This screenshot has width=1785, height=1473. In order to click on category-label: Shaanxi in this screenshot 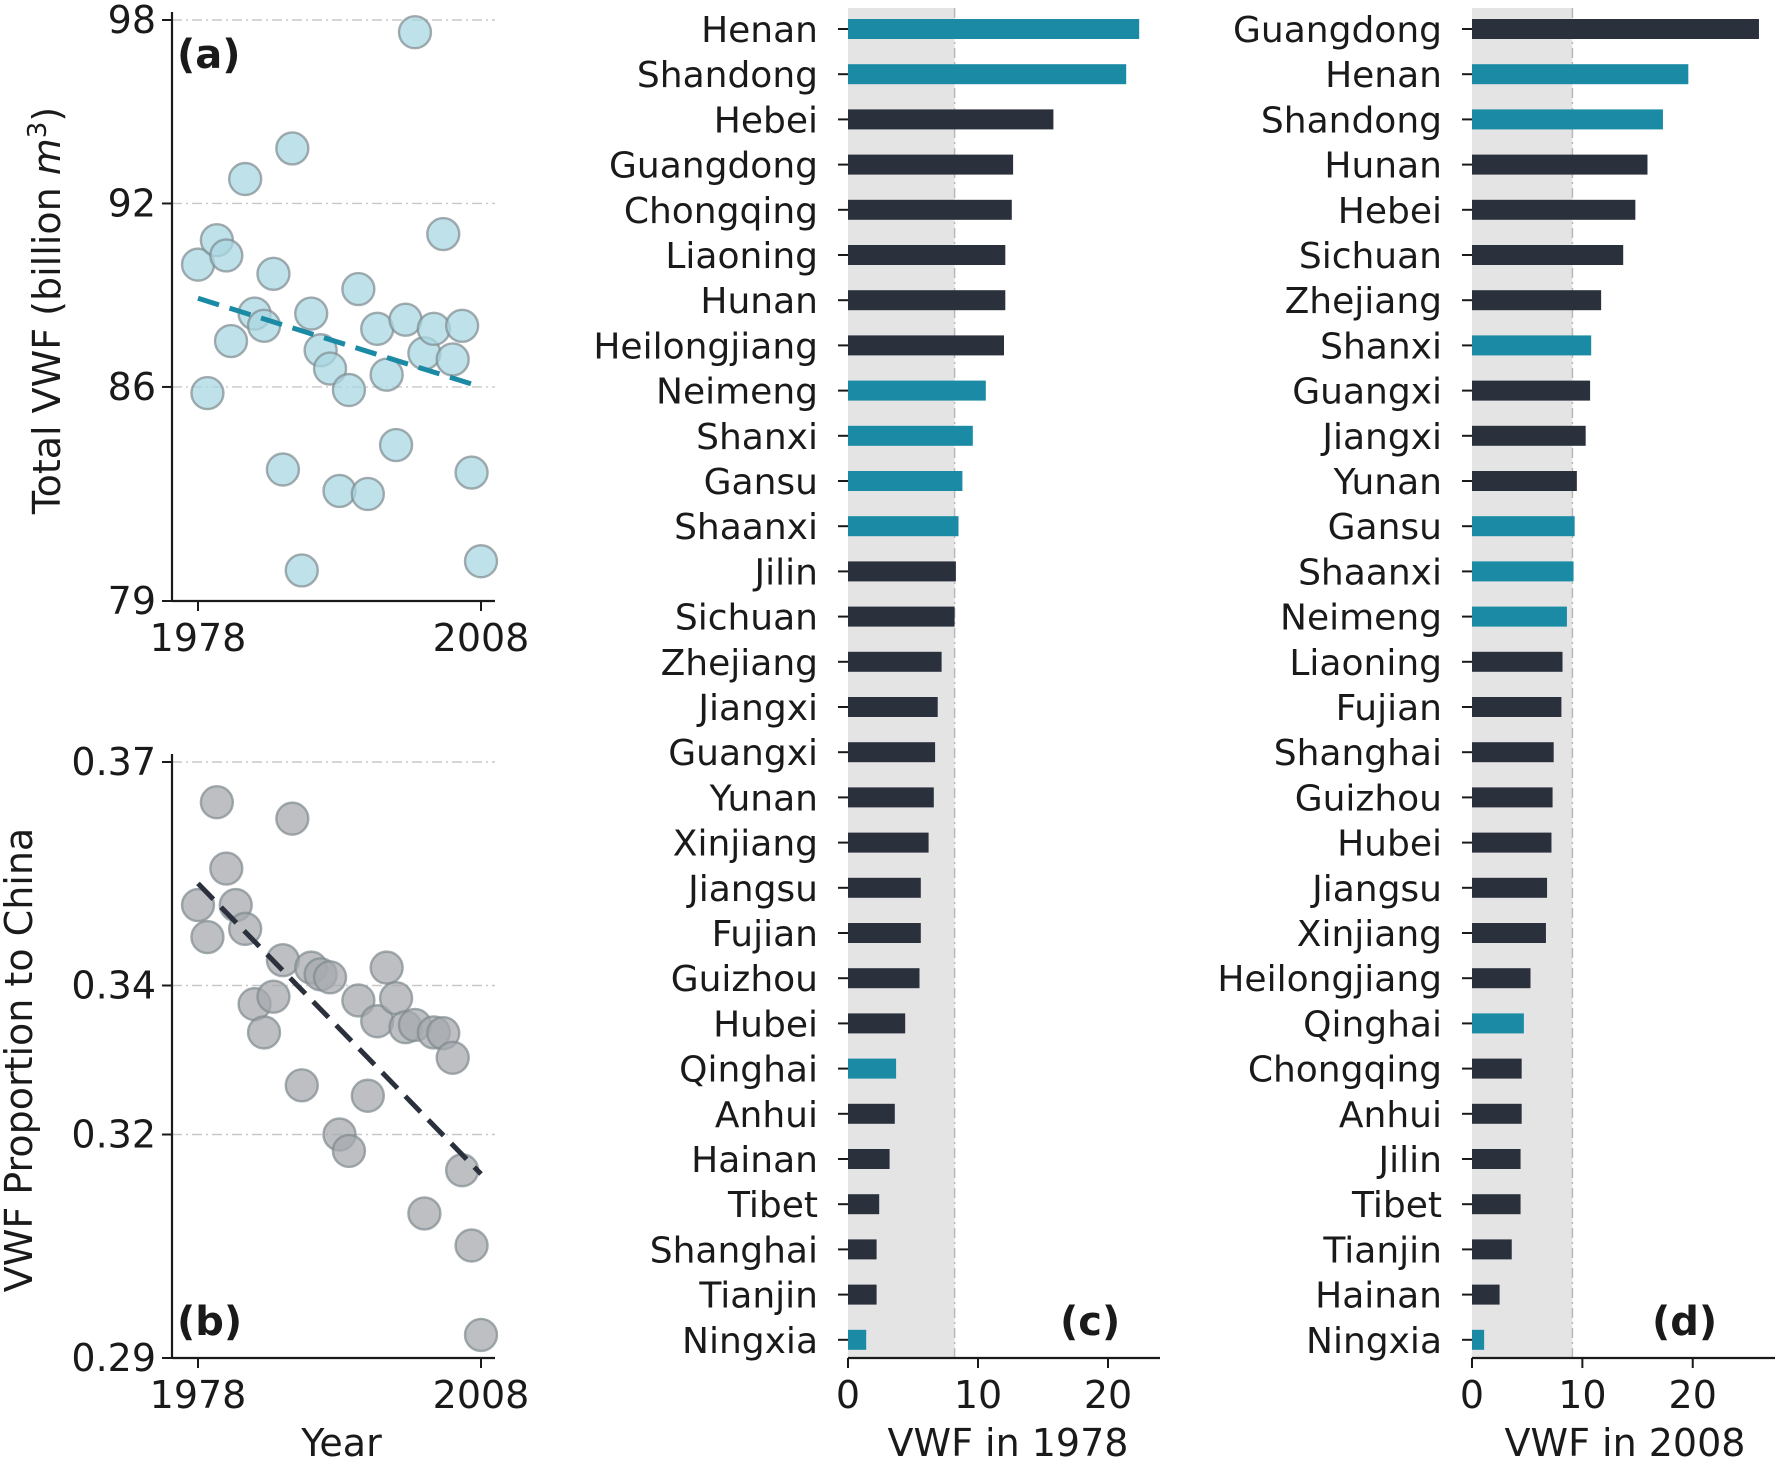, I will do `click(746, 527)`.